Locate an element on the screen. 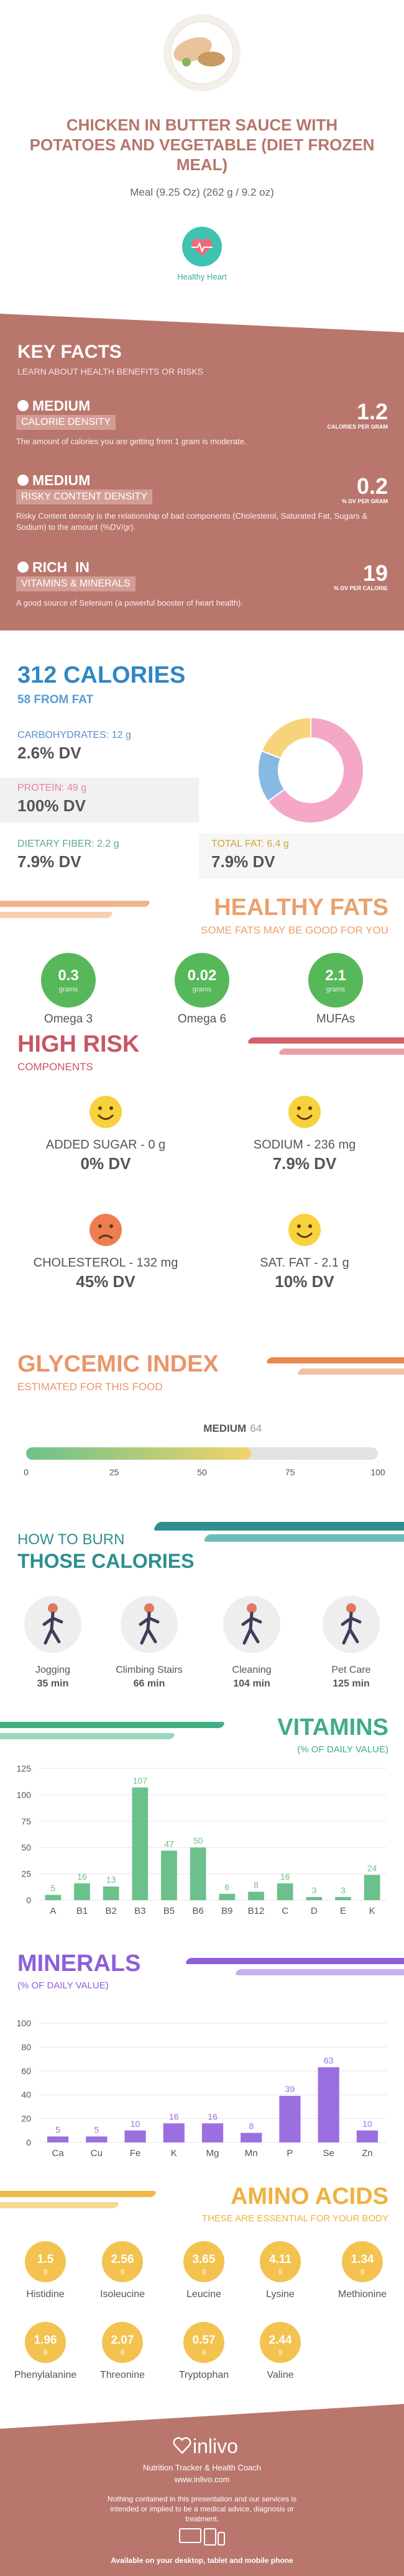  amino-bubble: 2.44g is located at coordinates (280, 2342).